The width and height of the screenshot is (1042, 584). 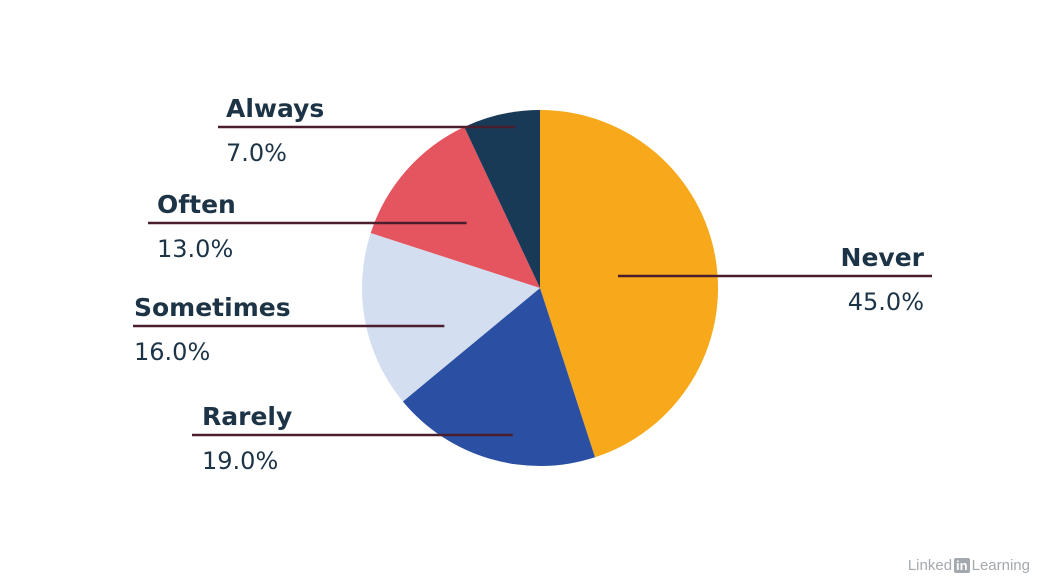 I want to click on pie-slice-rarely, so click(x=499, y=377).